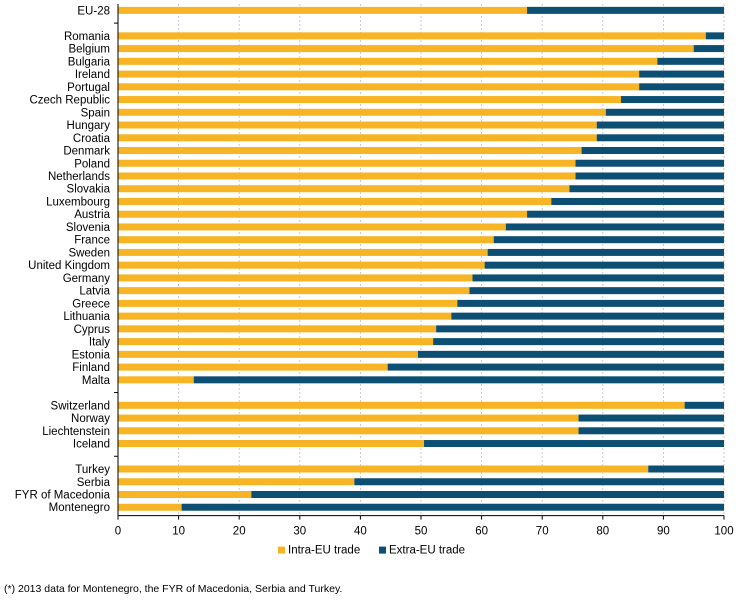 This screenshot has width=745, height=600. Describe the element at coordinates (303, 252) in the screenshot. I see `bar-intra-sweden` at that location.